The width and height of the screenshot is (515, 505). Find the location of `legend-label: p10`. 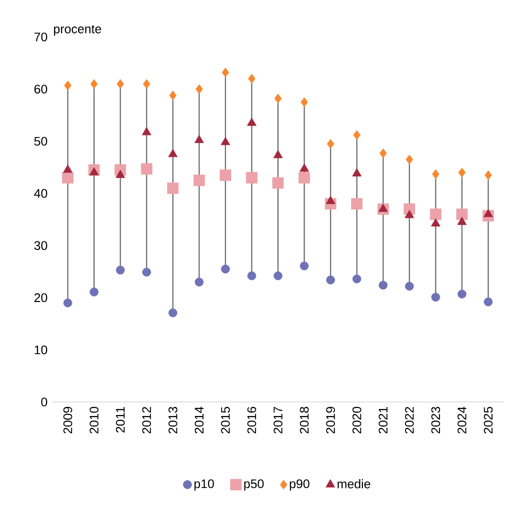

legend-label: p10 is located at coordinates (204, 485).